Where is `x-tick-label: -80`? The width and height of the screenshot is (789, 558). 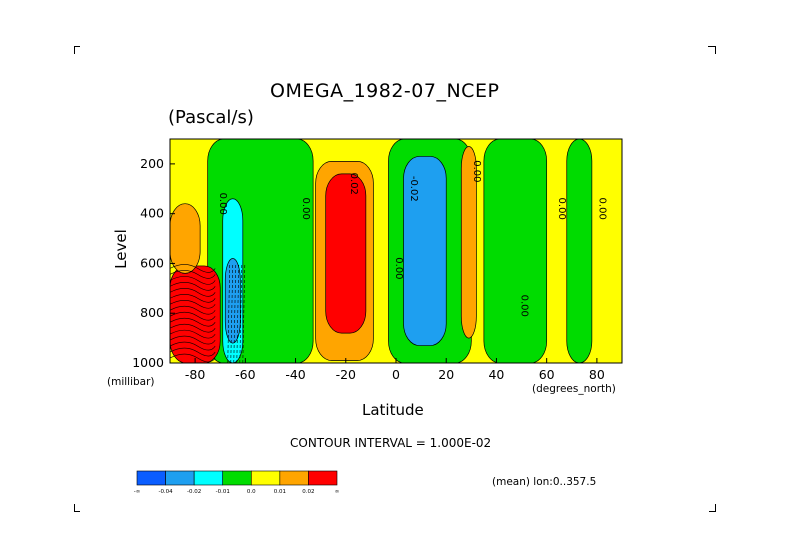 x-tick-label: -80 is located at coordinates (195, 374).